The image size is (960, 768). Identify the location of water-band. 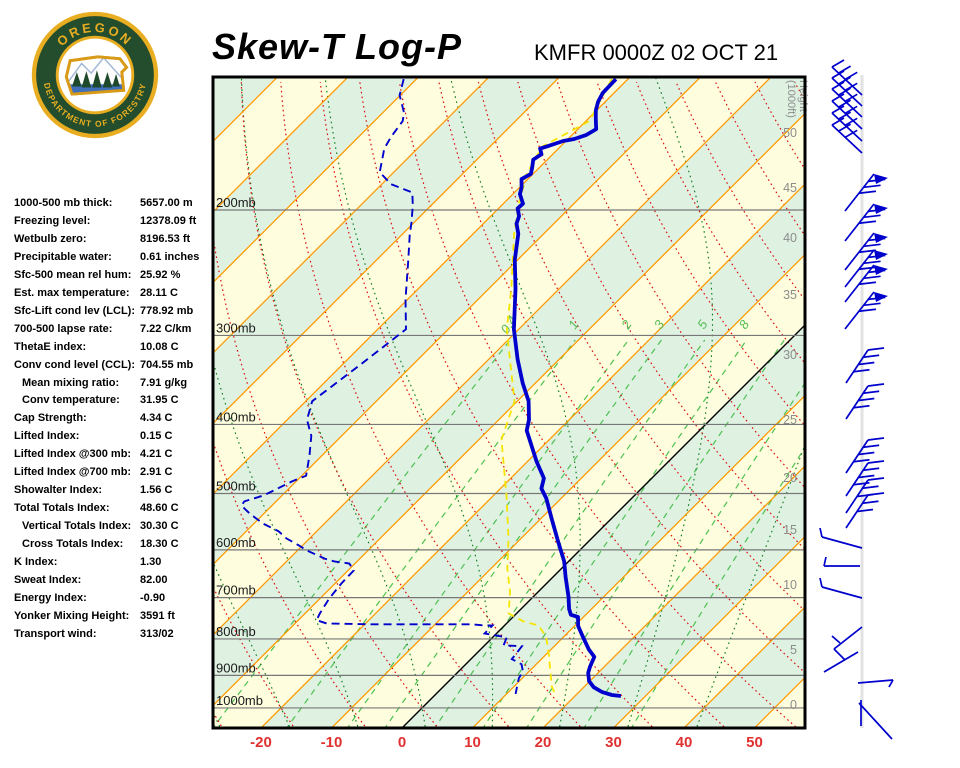
(96, 89).